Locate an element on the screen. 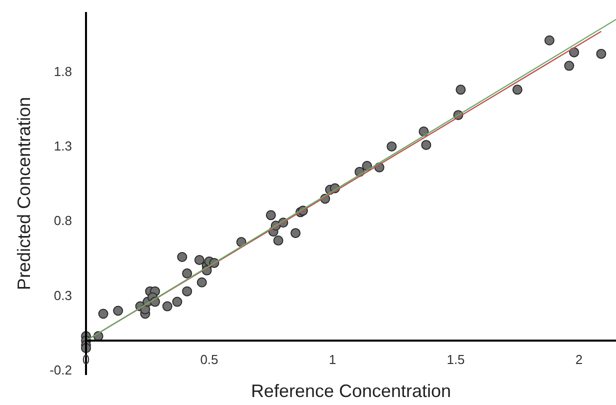  y-tick-label: -0.2 is located at coordinates (61, 370).